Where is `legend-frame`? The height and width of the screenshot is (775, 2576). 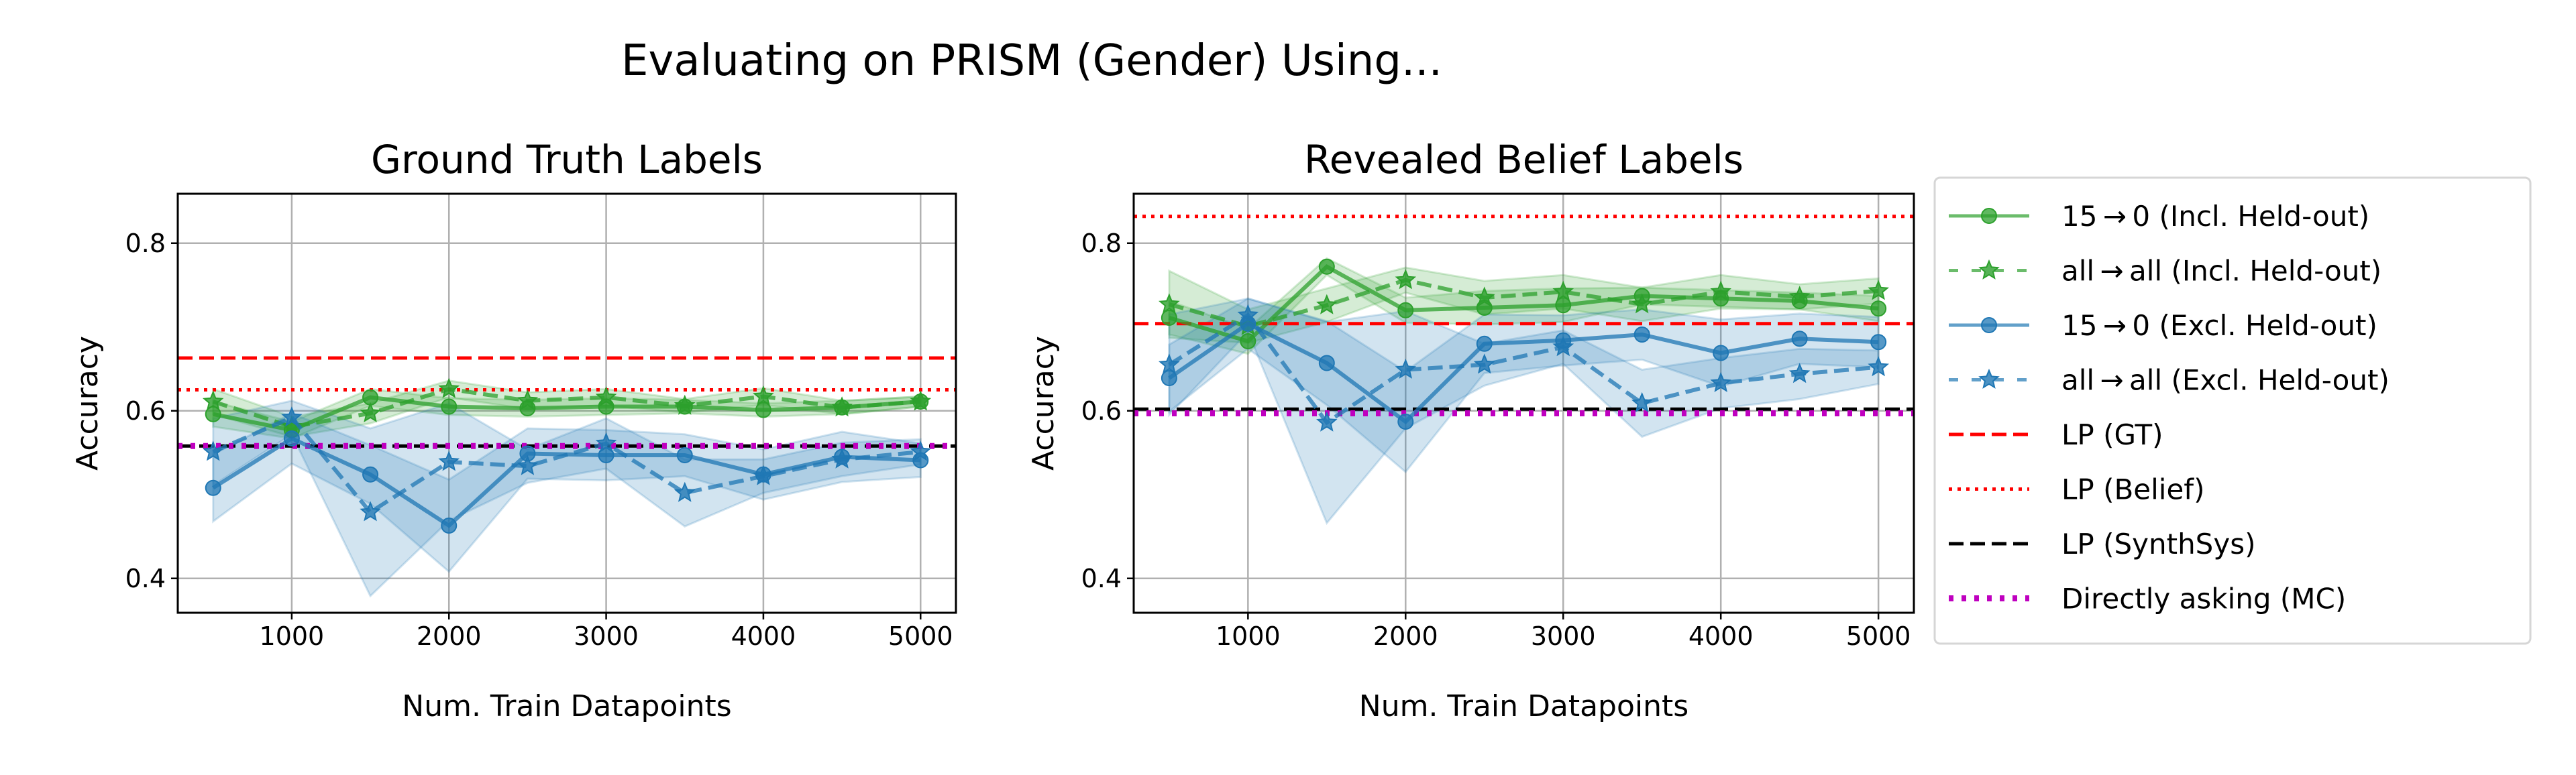
legend-frame is located at coordinates (2232, 411).